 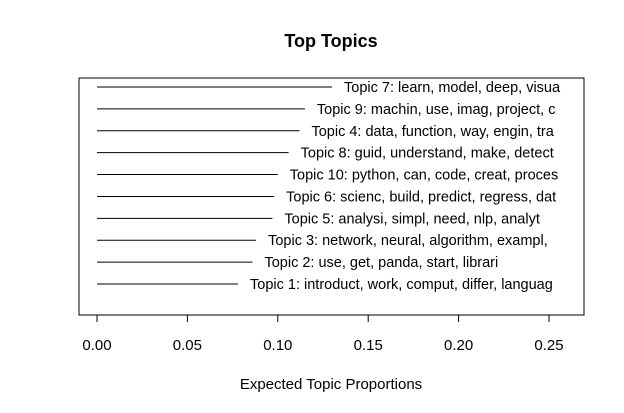 I want to click on x-axis: 0.00 0.05 0.10 0.15 0.20 0.25, so click(x=323, y=334).